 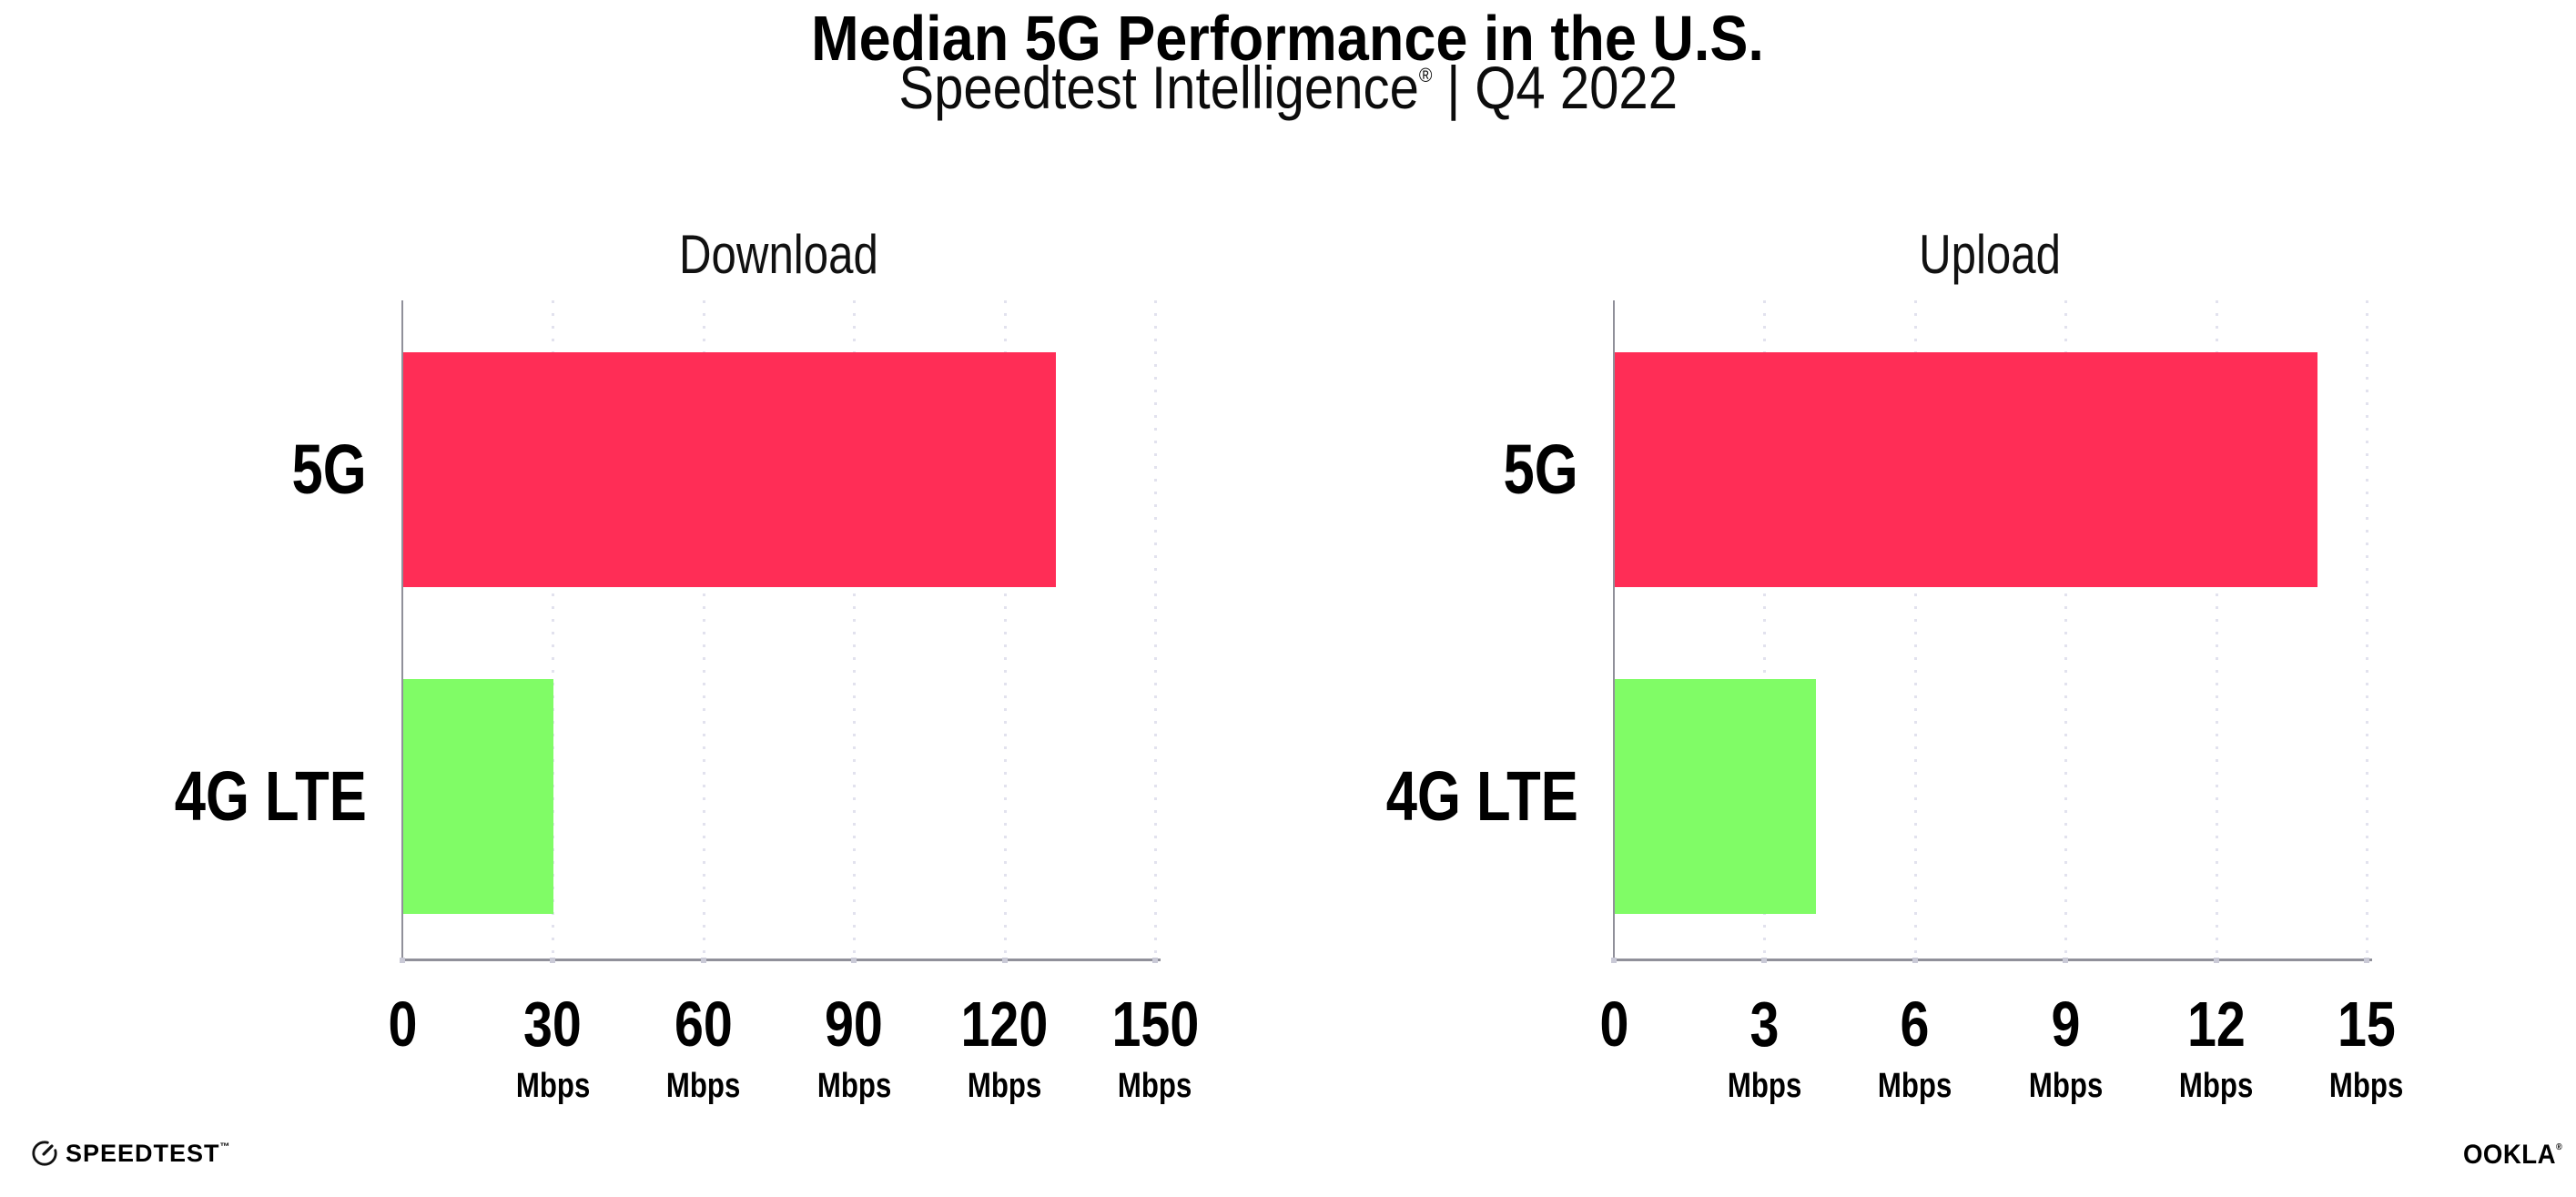 I want to click on page-title: Median 5G Performance in the U.S., so click(x=1288, y=39).